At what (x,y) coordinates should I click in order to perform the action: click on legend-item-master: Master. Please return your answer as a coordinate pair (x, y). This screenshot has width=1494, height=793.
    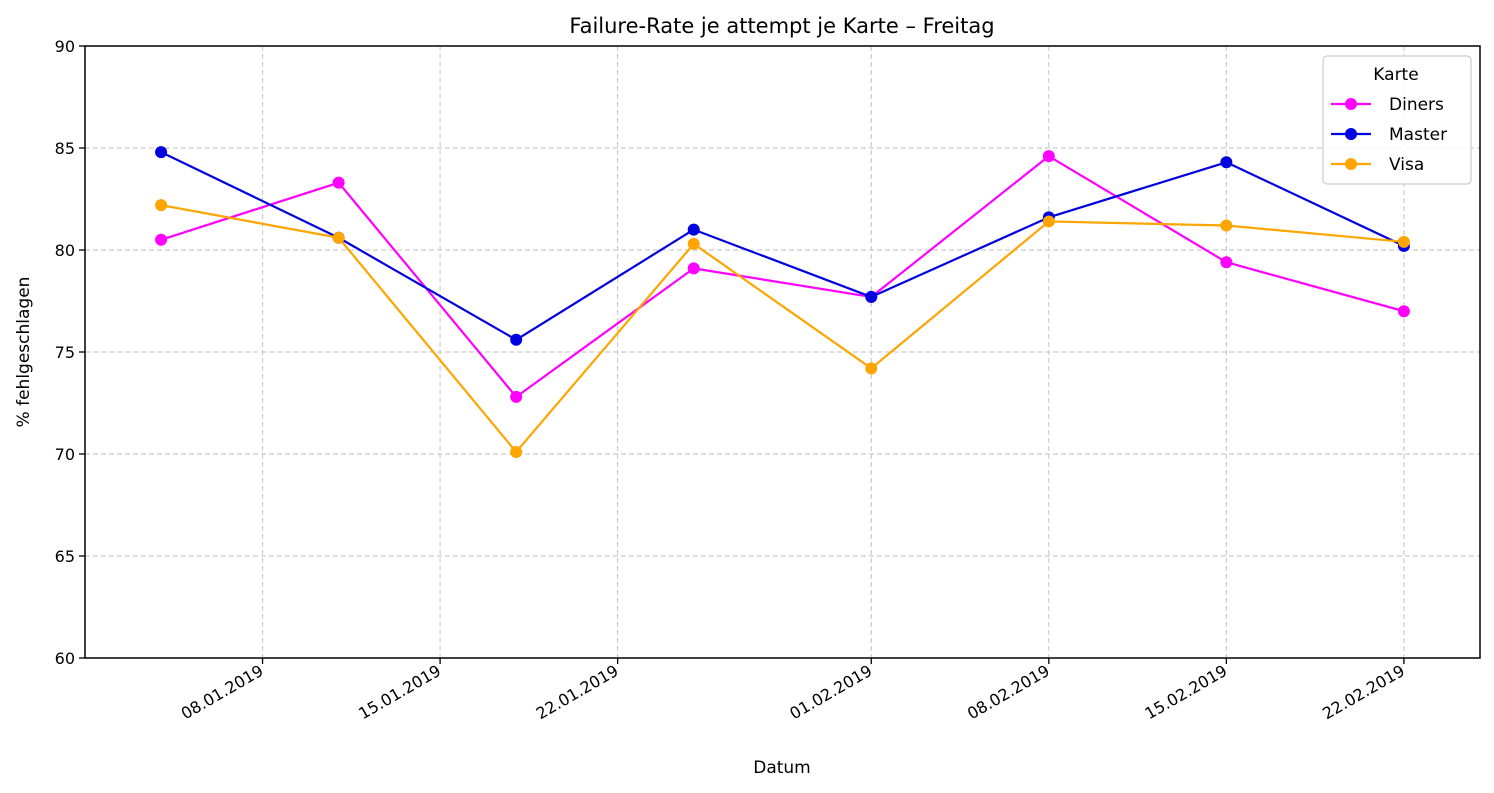
    Looking at the image, I should click on (1389, 135).